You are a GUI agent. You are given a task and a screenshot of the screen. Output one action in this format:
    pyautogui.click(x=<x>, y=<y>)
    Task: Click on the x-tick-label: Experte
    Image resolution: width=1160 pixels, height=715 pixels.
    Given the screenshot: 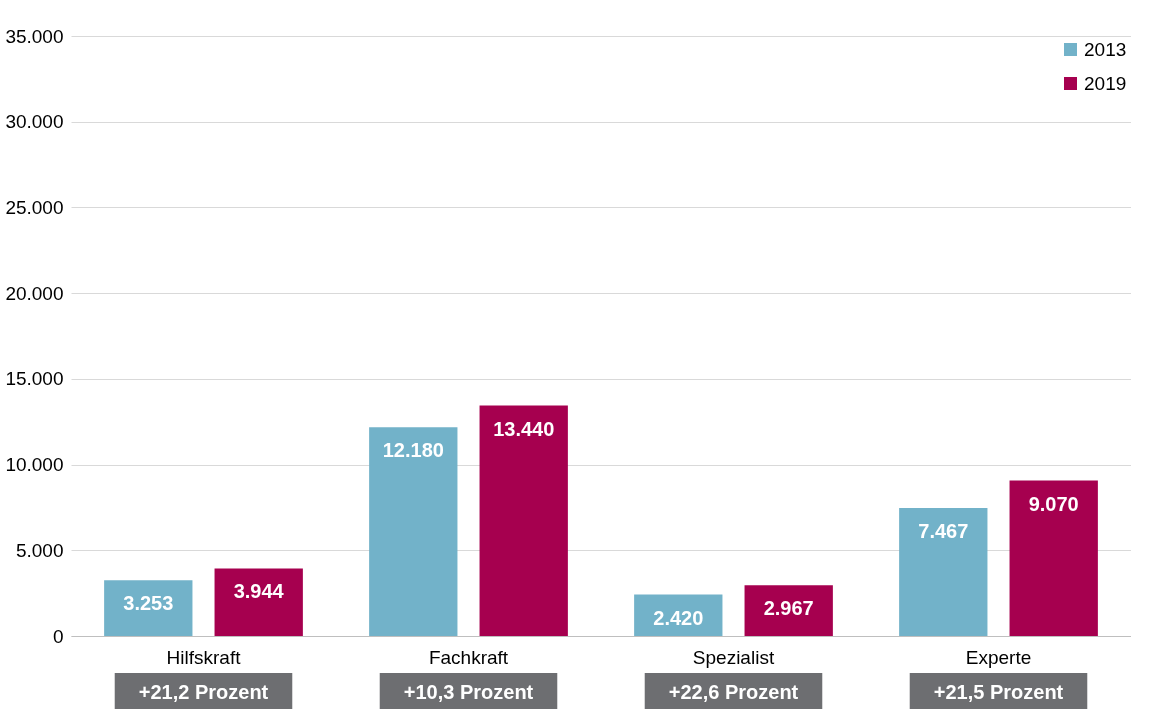 What is the action you would take?
    pyautogui.click(x=998, y=657)
    